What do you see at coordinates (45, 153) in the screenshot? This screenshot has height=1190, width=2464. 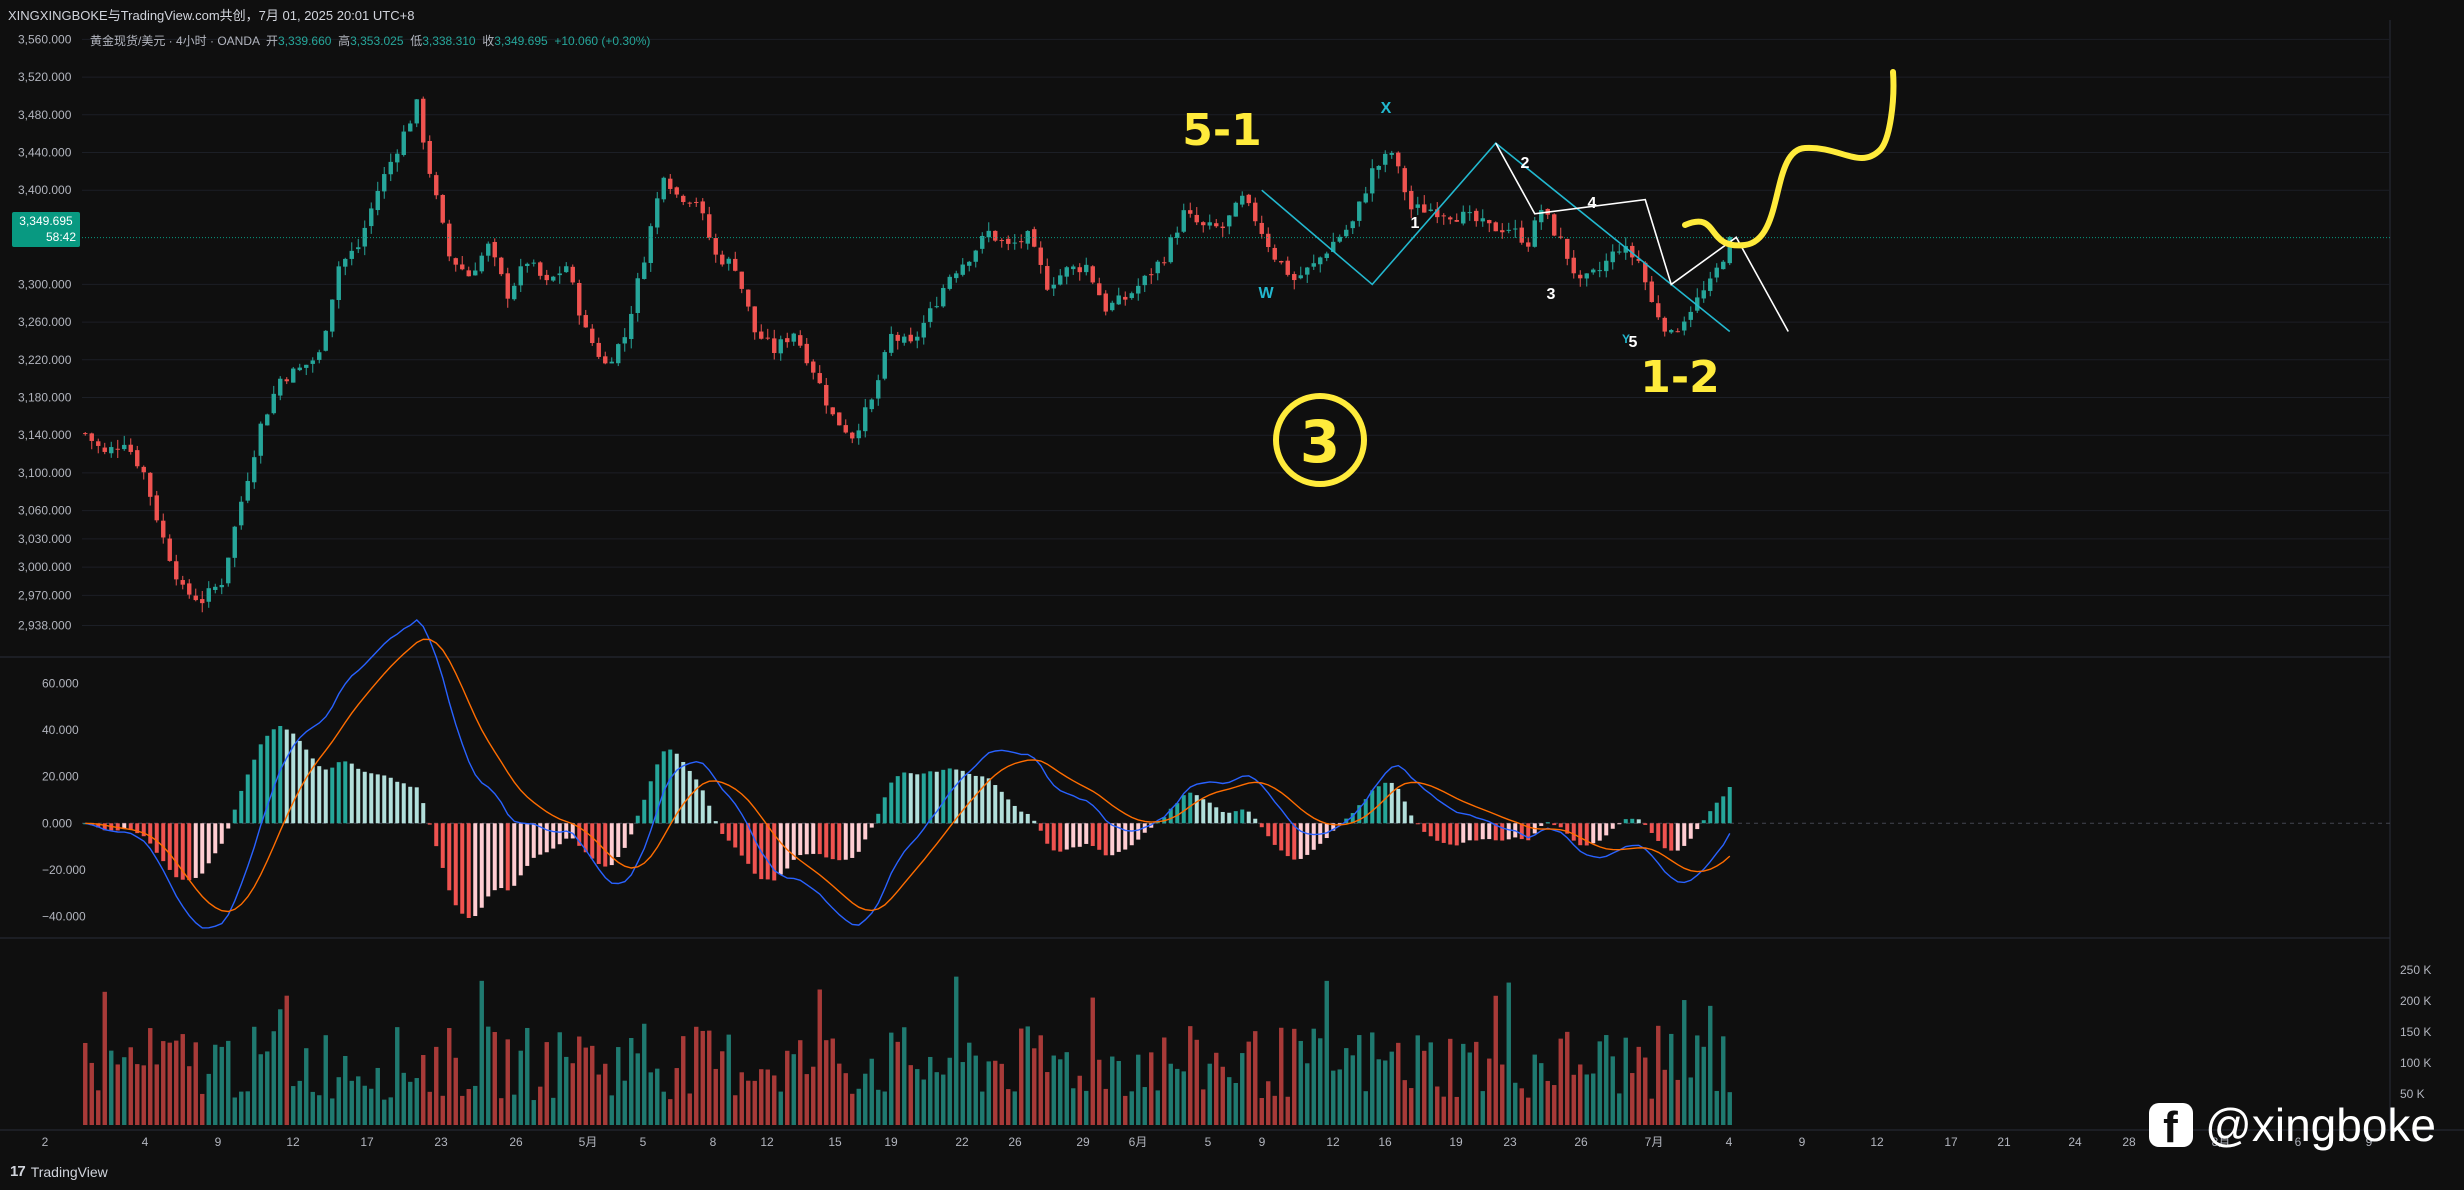 I see `price-tick-label: 3,440.000` at bounding box center [45, 153].